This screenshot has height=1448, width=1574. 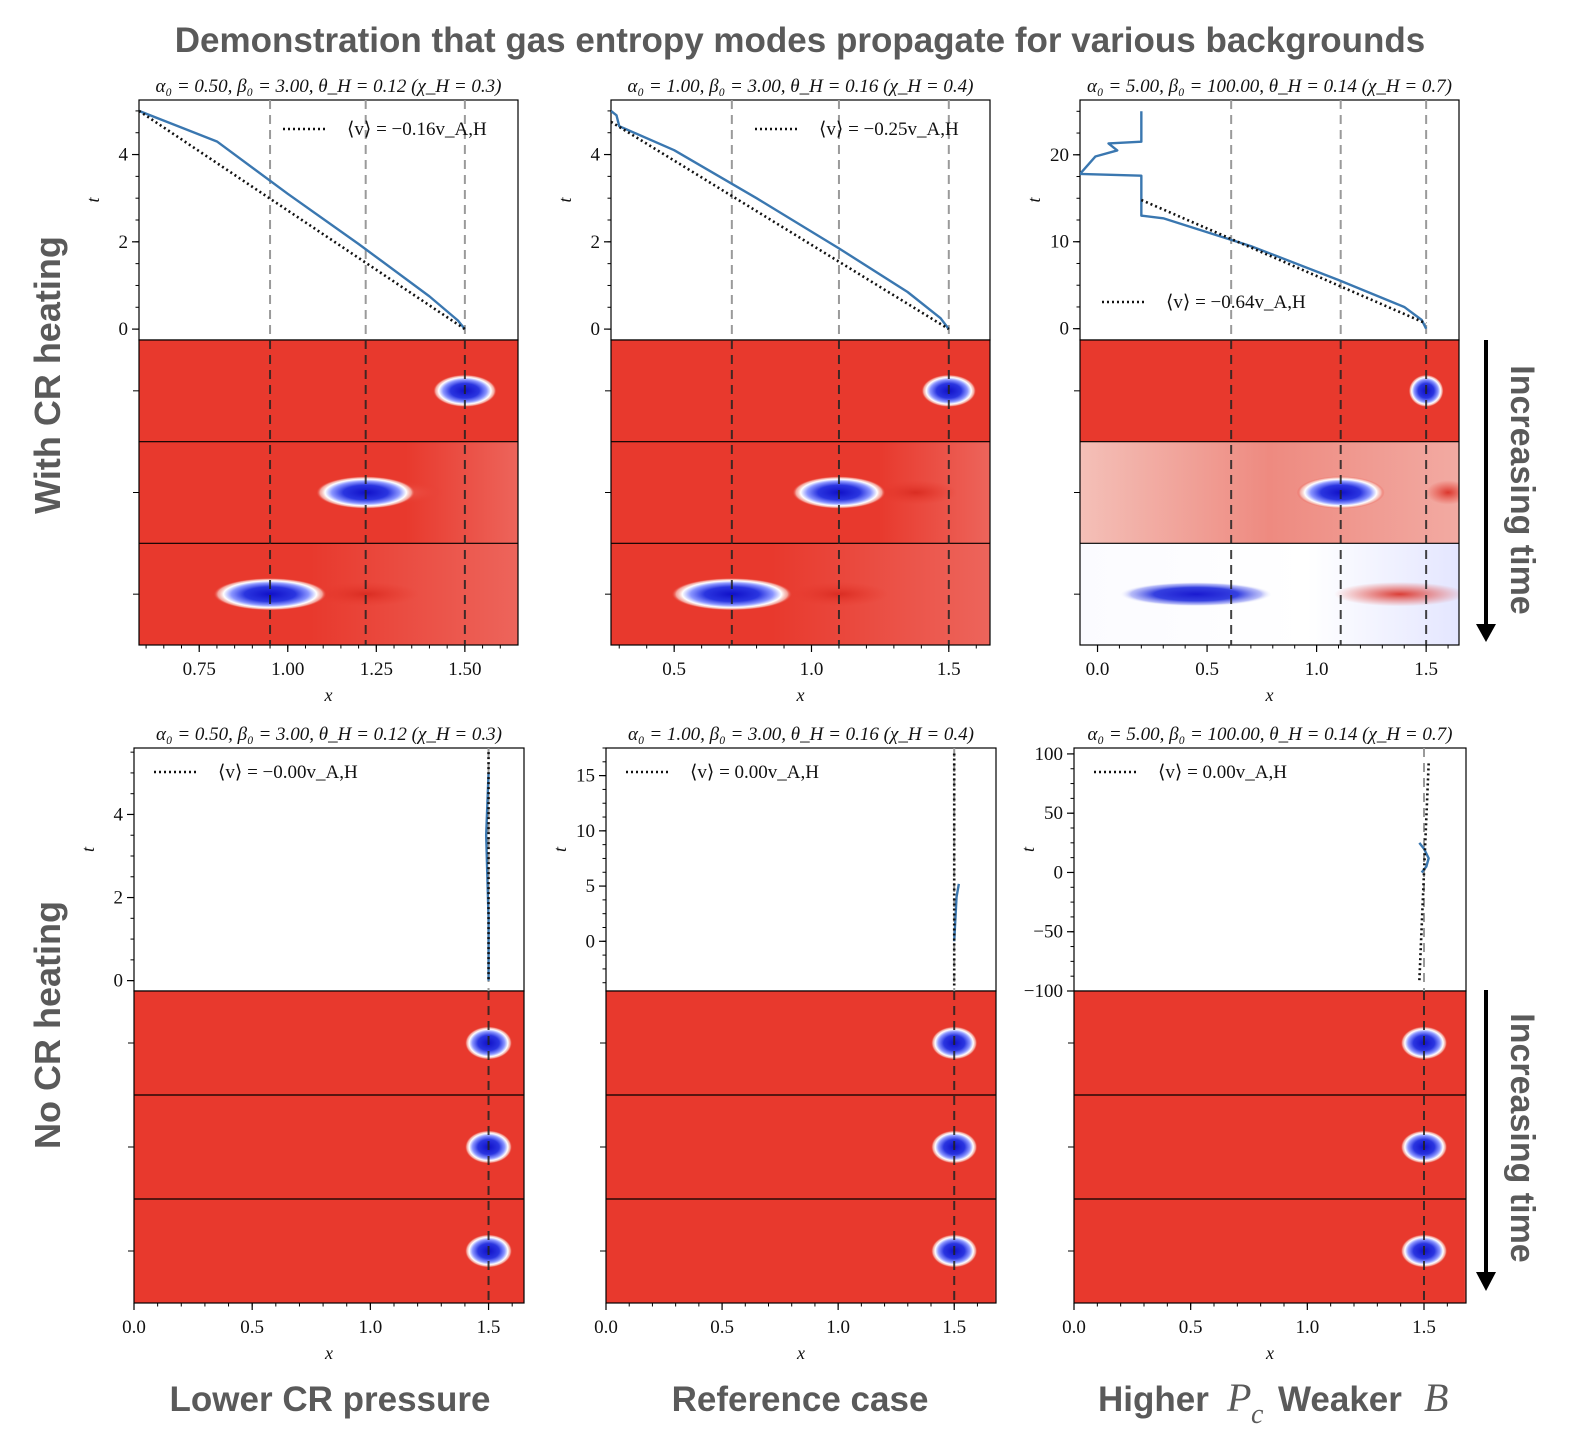 What do you see at coordinates (889, 129) in the screenshot?
I see `legend-label: ⟨v⟩ = −0.25v_A,H` at bounding box center [889, 129].